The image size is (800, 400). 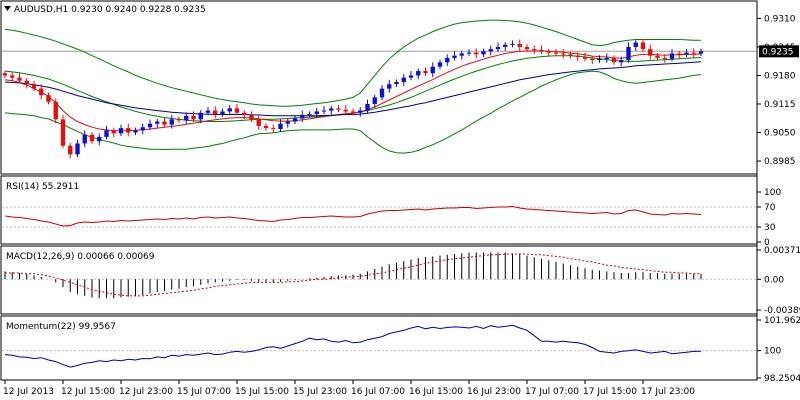 I want to click on x-tick-label: 17 Jul 23:00, so click(x=668, y=392).